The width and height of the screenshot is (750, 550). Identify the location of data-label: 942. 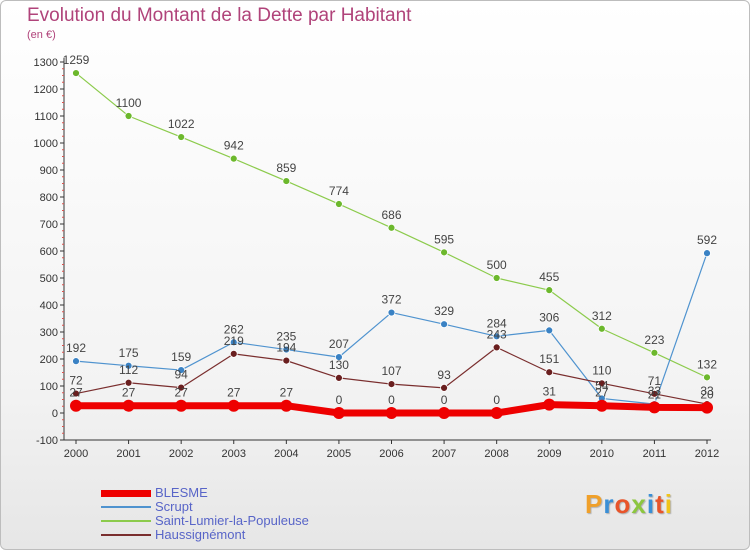
(234, 146).